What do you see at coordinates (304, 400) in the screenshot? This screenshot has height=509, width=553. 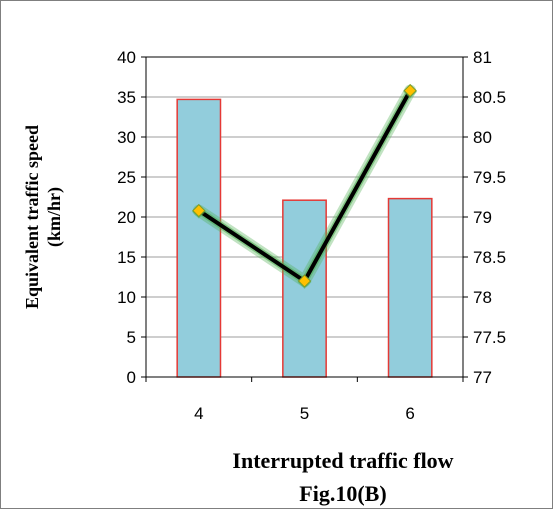 I see `x-axis-ticks: 4 5 6` at bounding box center [304, 400].